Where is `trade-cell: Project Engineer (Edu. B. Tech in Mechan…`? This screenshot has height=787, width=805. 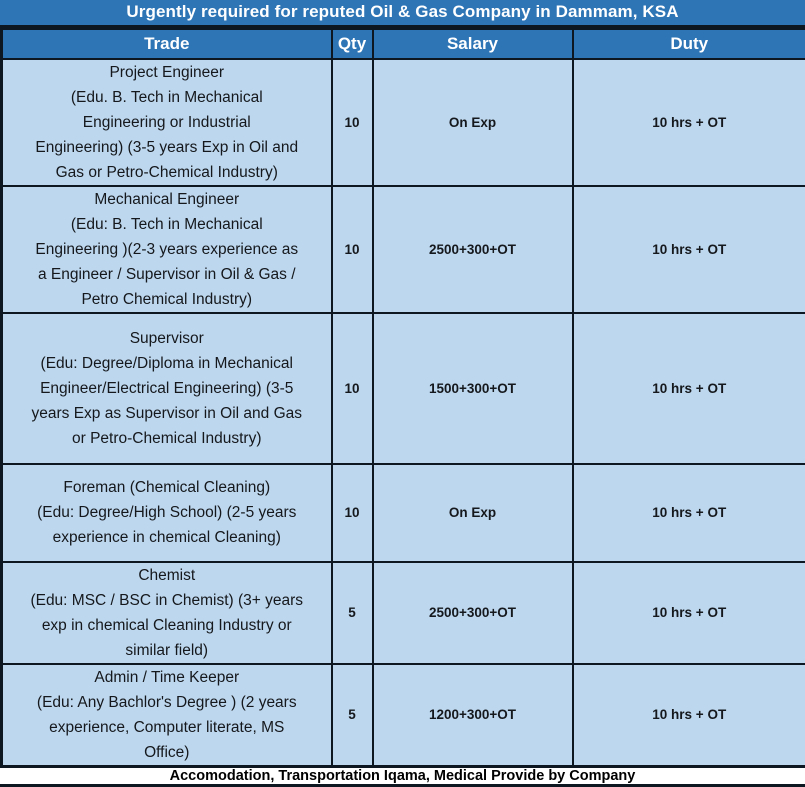 trade-cell: Project Engineer (Edu. B. Tech in Mechan… is located at coordinates (166, 122).